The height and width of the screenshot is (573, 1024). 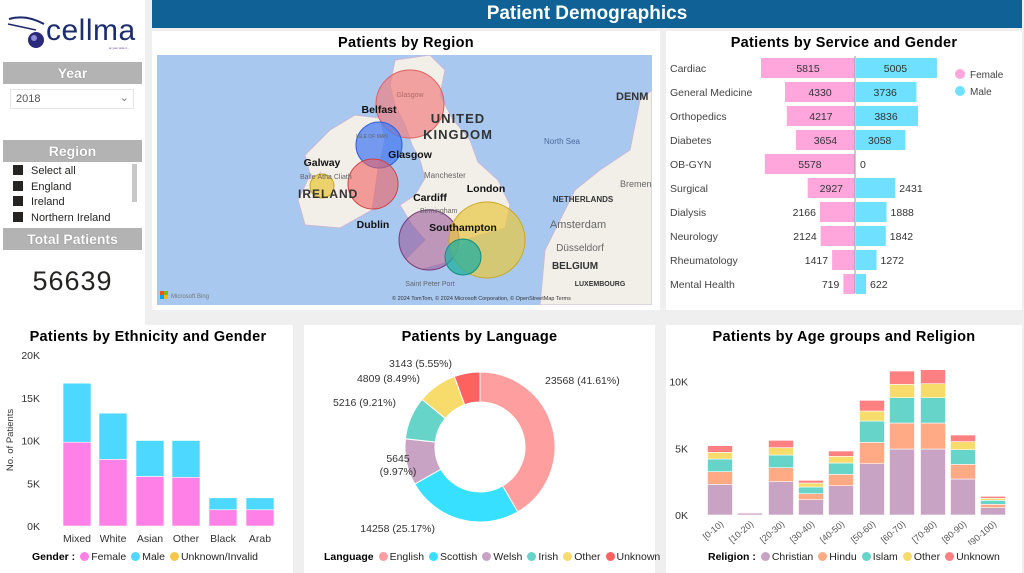 I want to click on legend-item: Other, so click(x=927, y=557).